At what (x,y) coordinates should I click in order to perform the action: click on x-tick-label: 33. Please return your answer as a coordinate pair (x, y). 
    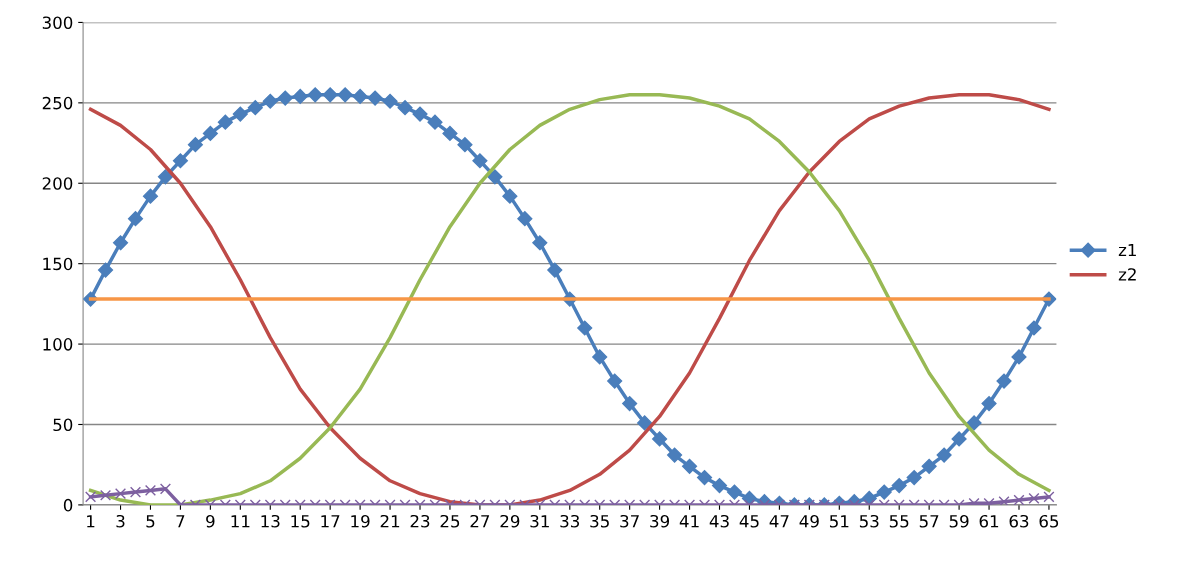
    Looking at the image, I should click on (570, 521).